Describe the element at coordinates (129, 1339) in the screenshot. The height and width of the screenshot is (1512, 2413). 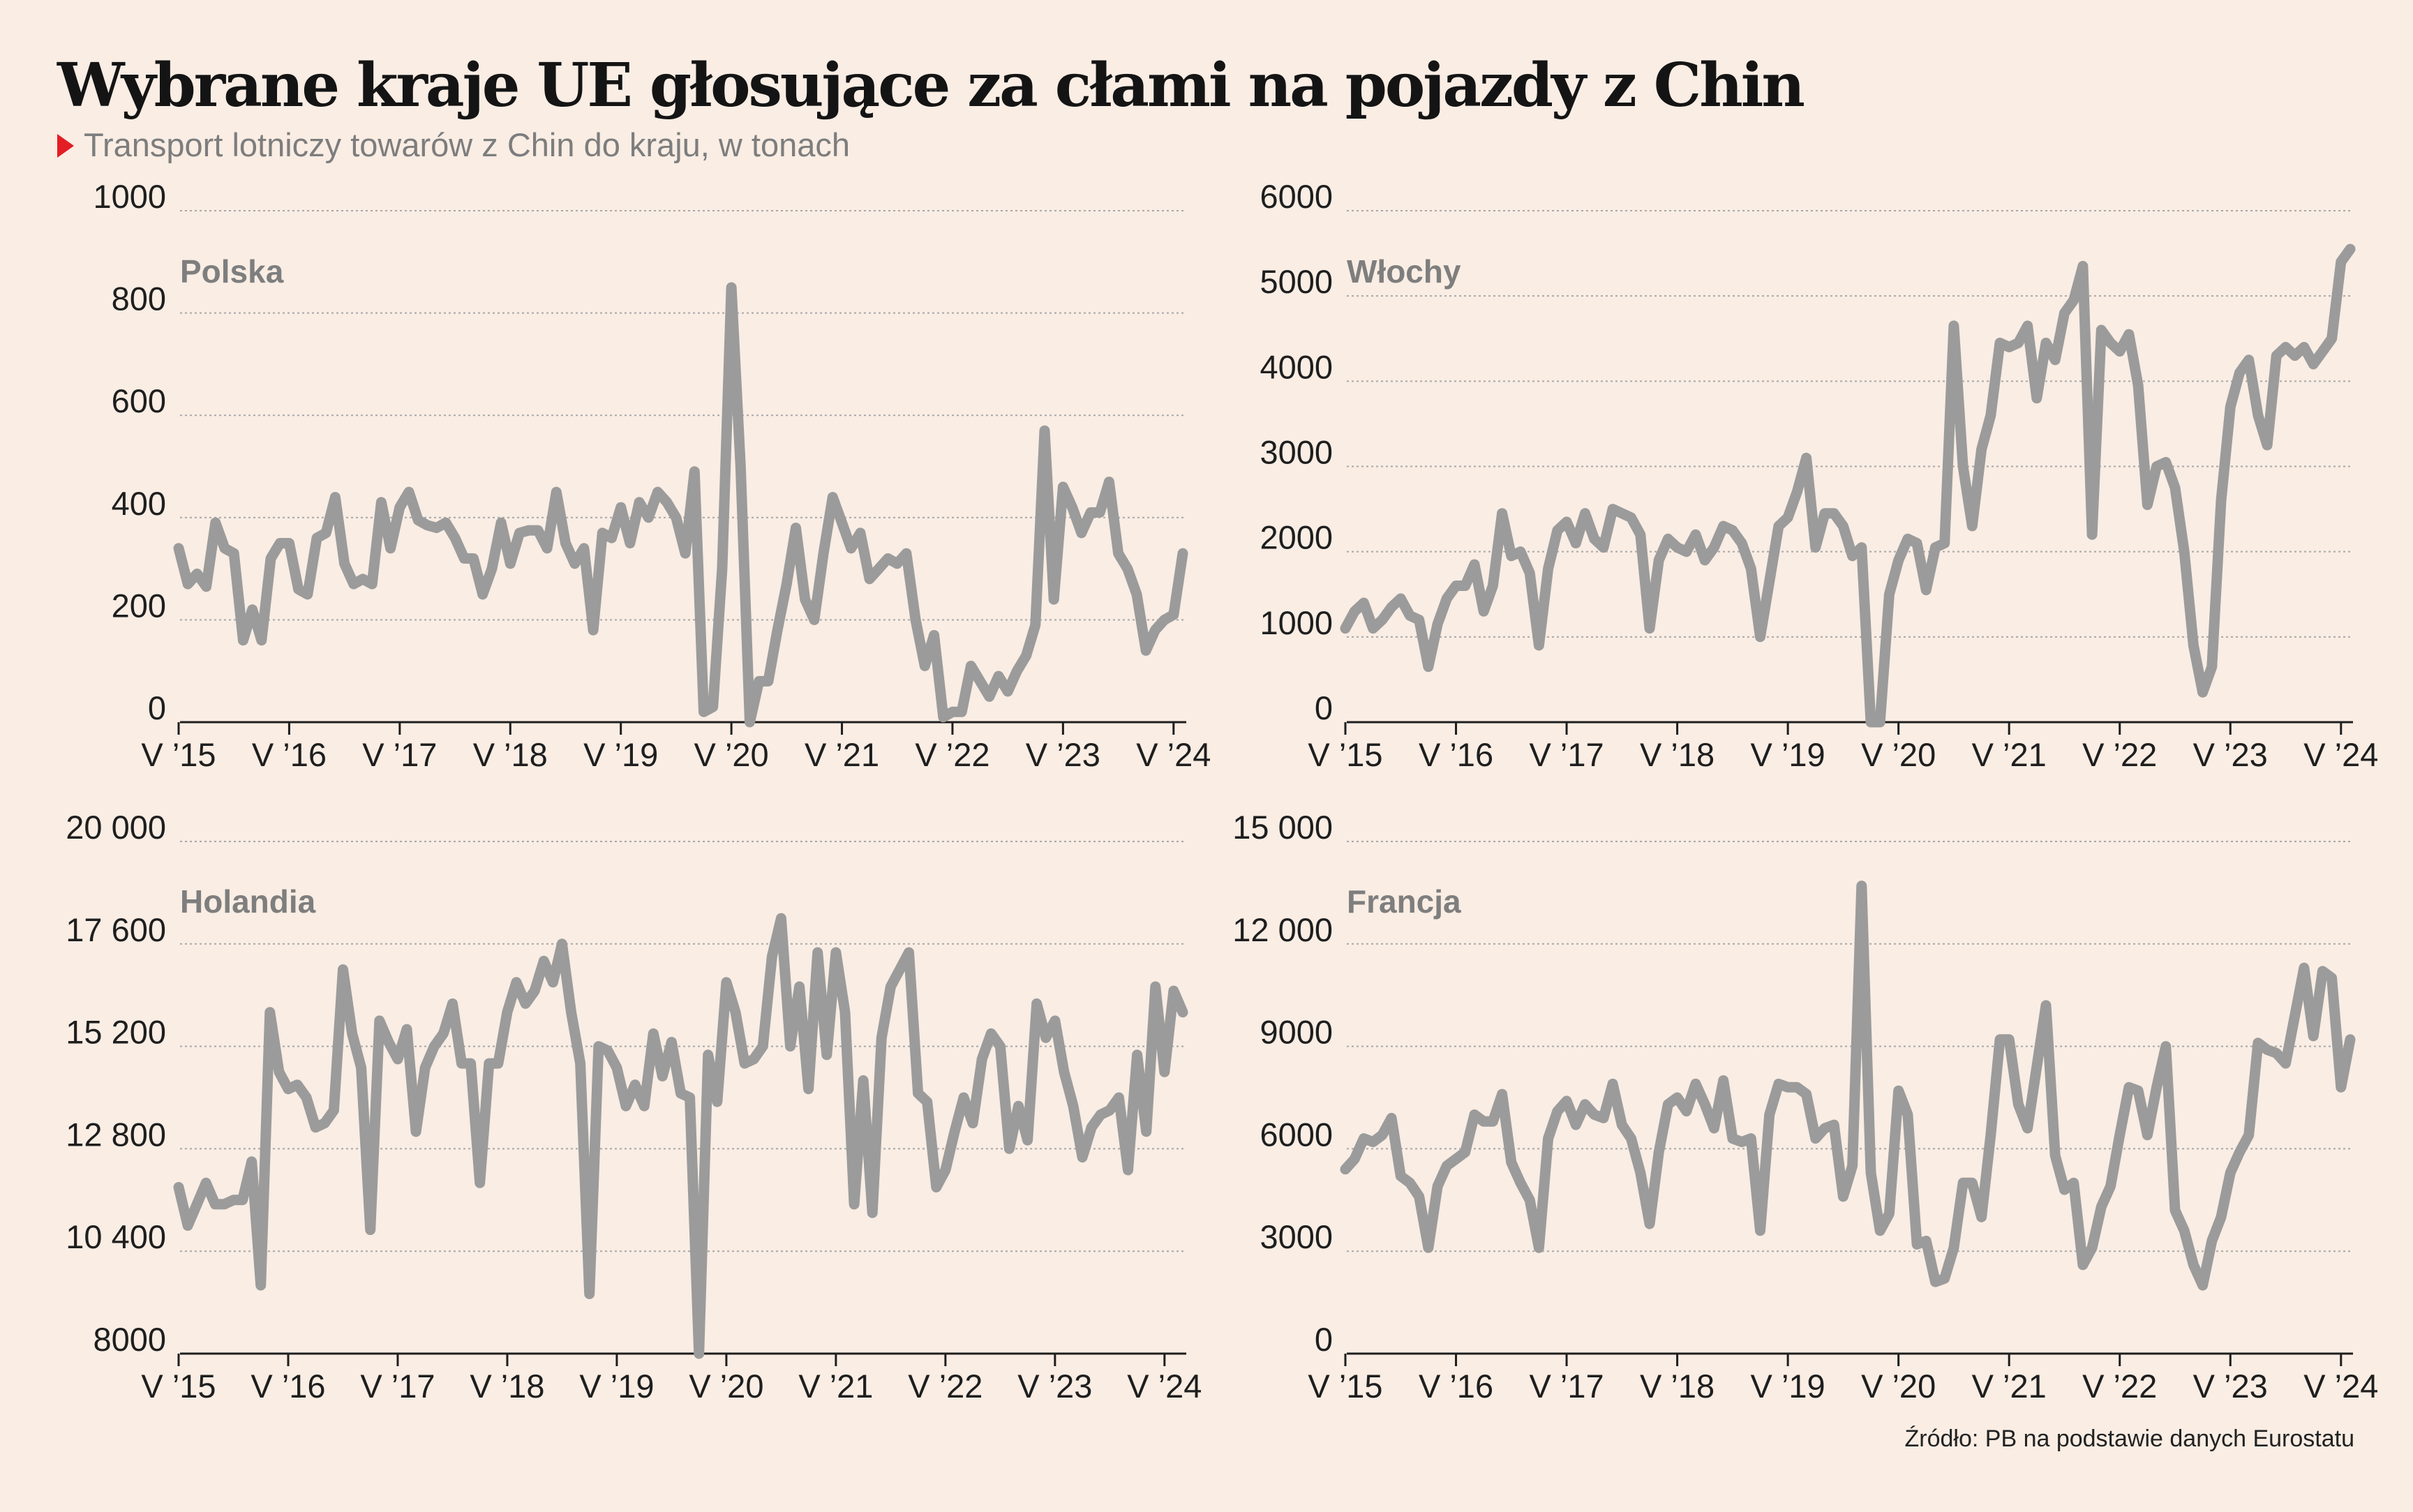
I see `y-tick-label: 8000` at that location.